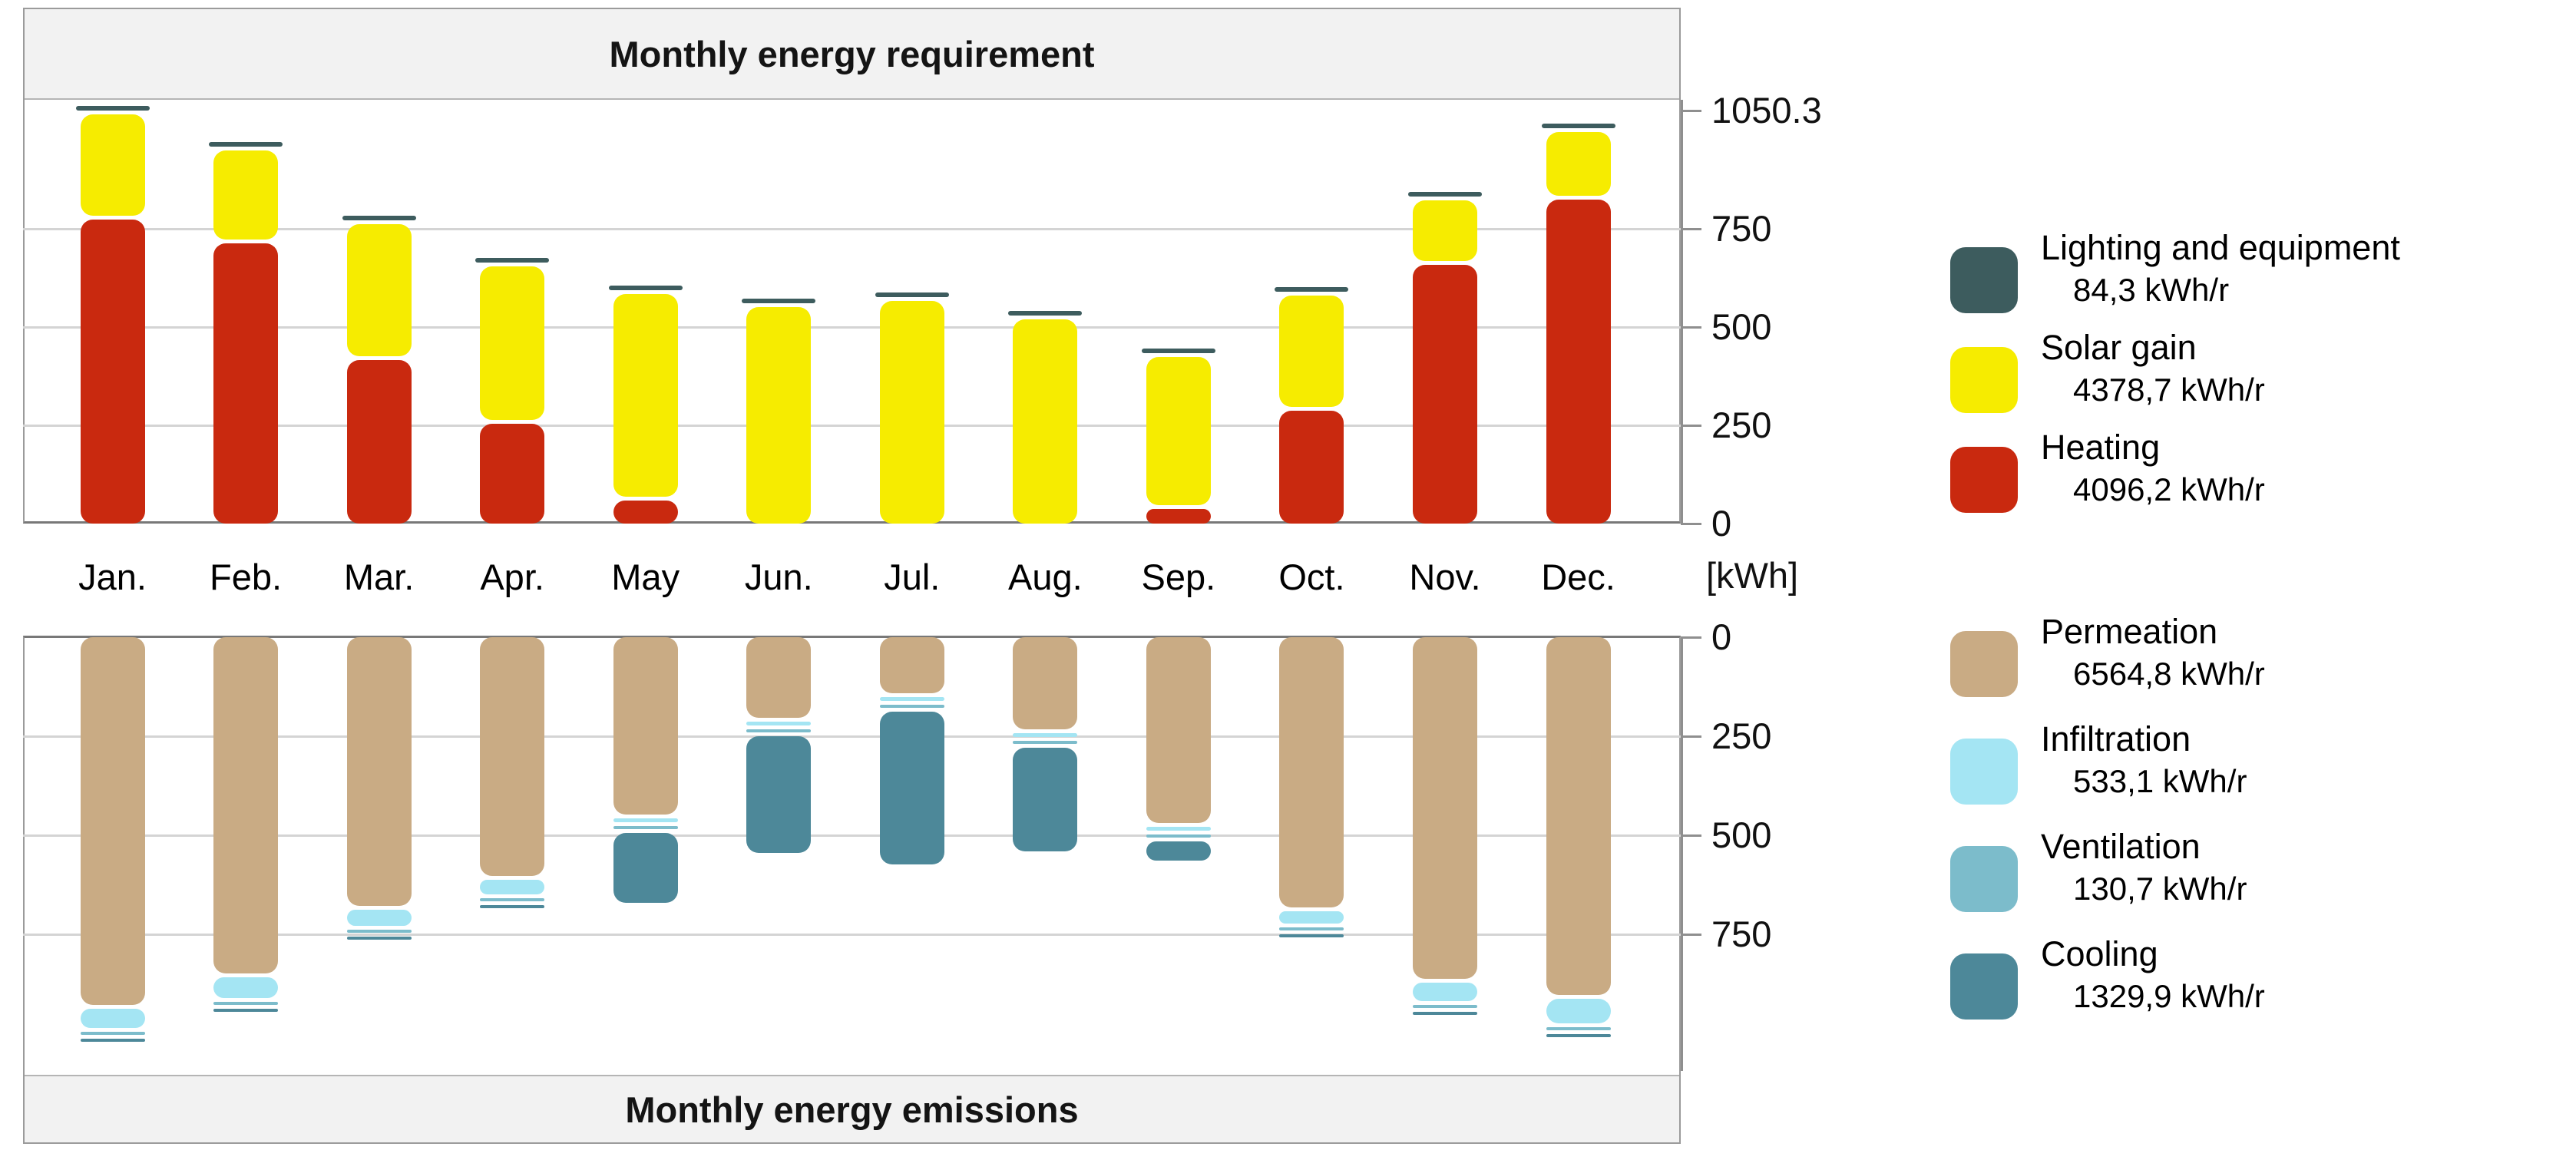 This screenshot has height=1160, width=2576. Describe the element at coordinates (246, 805) in the screenshot. I see `bar-segment-permeation-Feb.` at that location.